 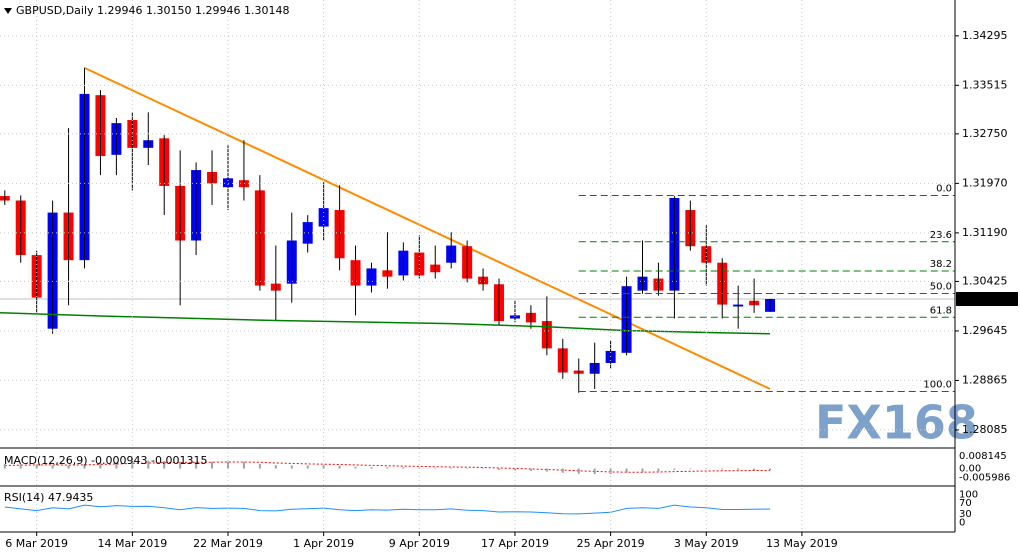 I want to click on fib-label: 50.0, so click(x=941, y=286).